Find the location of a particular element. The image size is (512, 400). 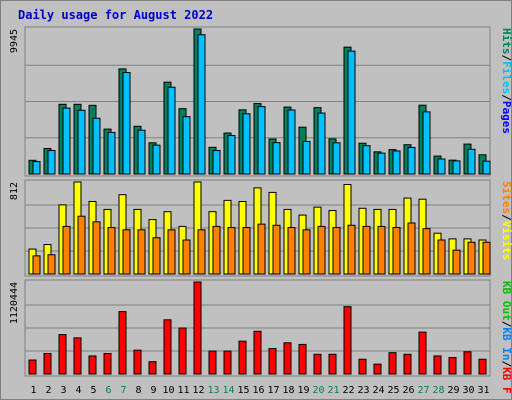

legend-entry: Pages is located at coordinates (506, 117).